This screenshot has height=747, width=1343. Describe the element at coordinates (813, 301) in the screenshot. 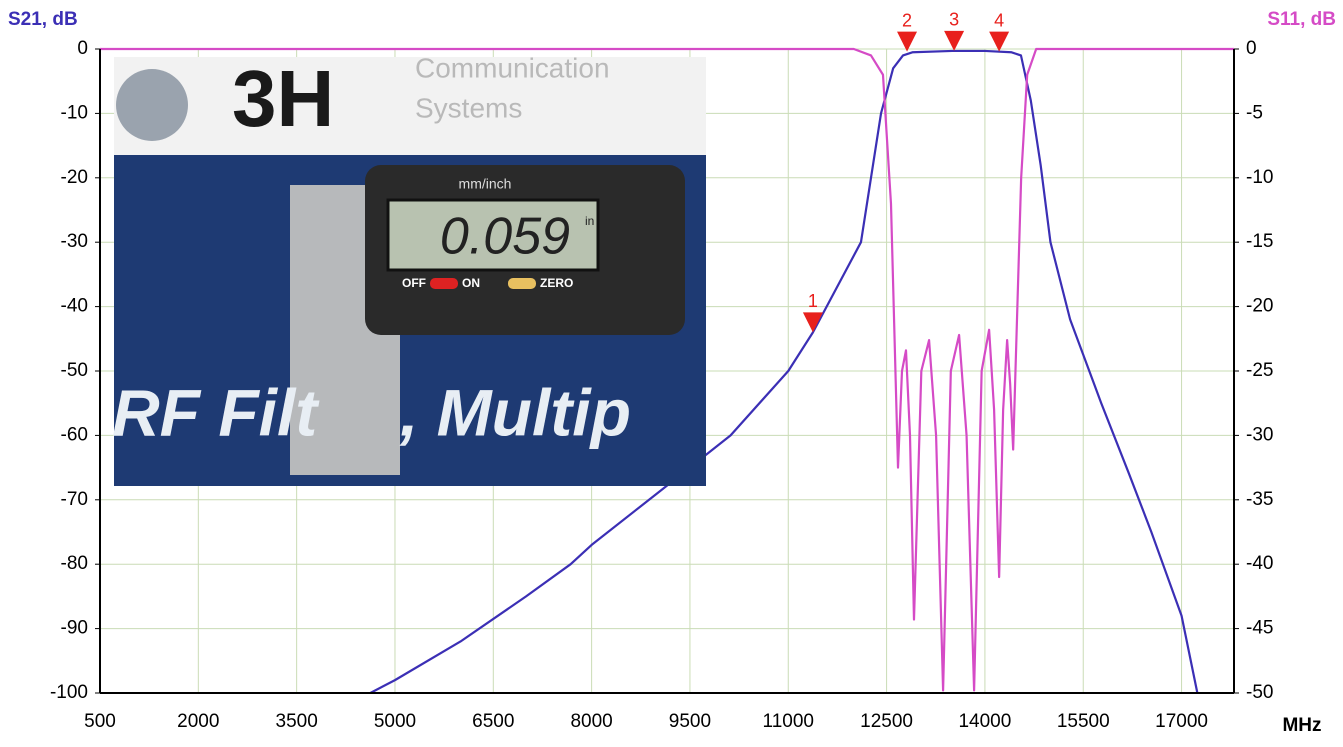

I see `marker-label: 1` at that location.